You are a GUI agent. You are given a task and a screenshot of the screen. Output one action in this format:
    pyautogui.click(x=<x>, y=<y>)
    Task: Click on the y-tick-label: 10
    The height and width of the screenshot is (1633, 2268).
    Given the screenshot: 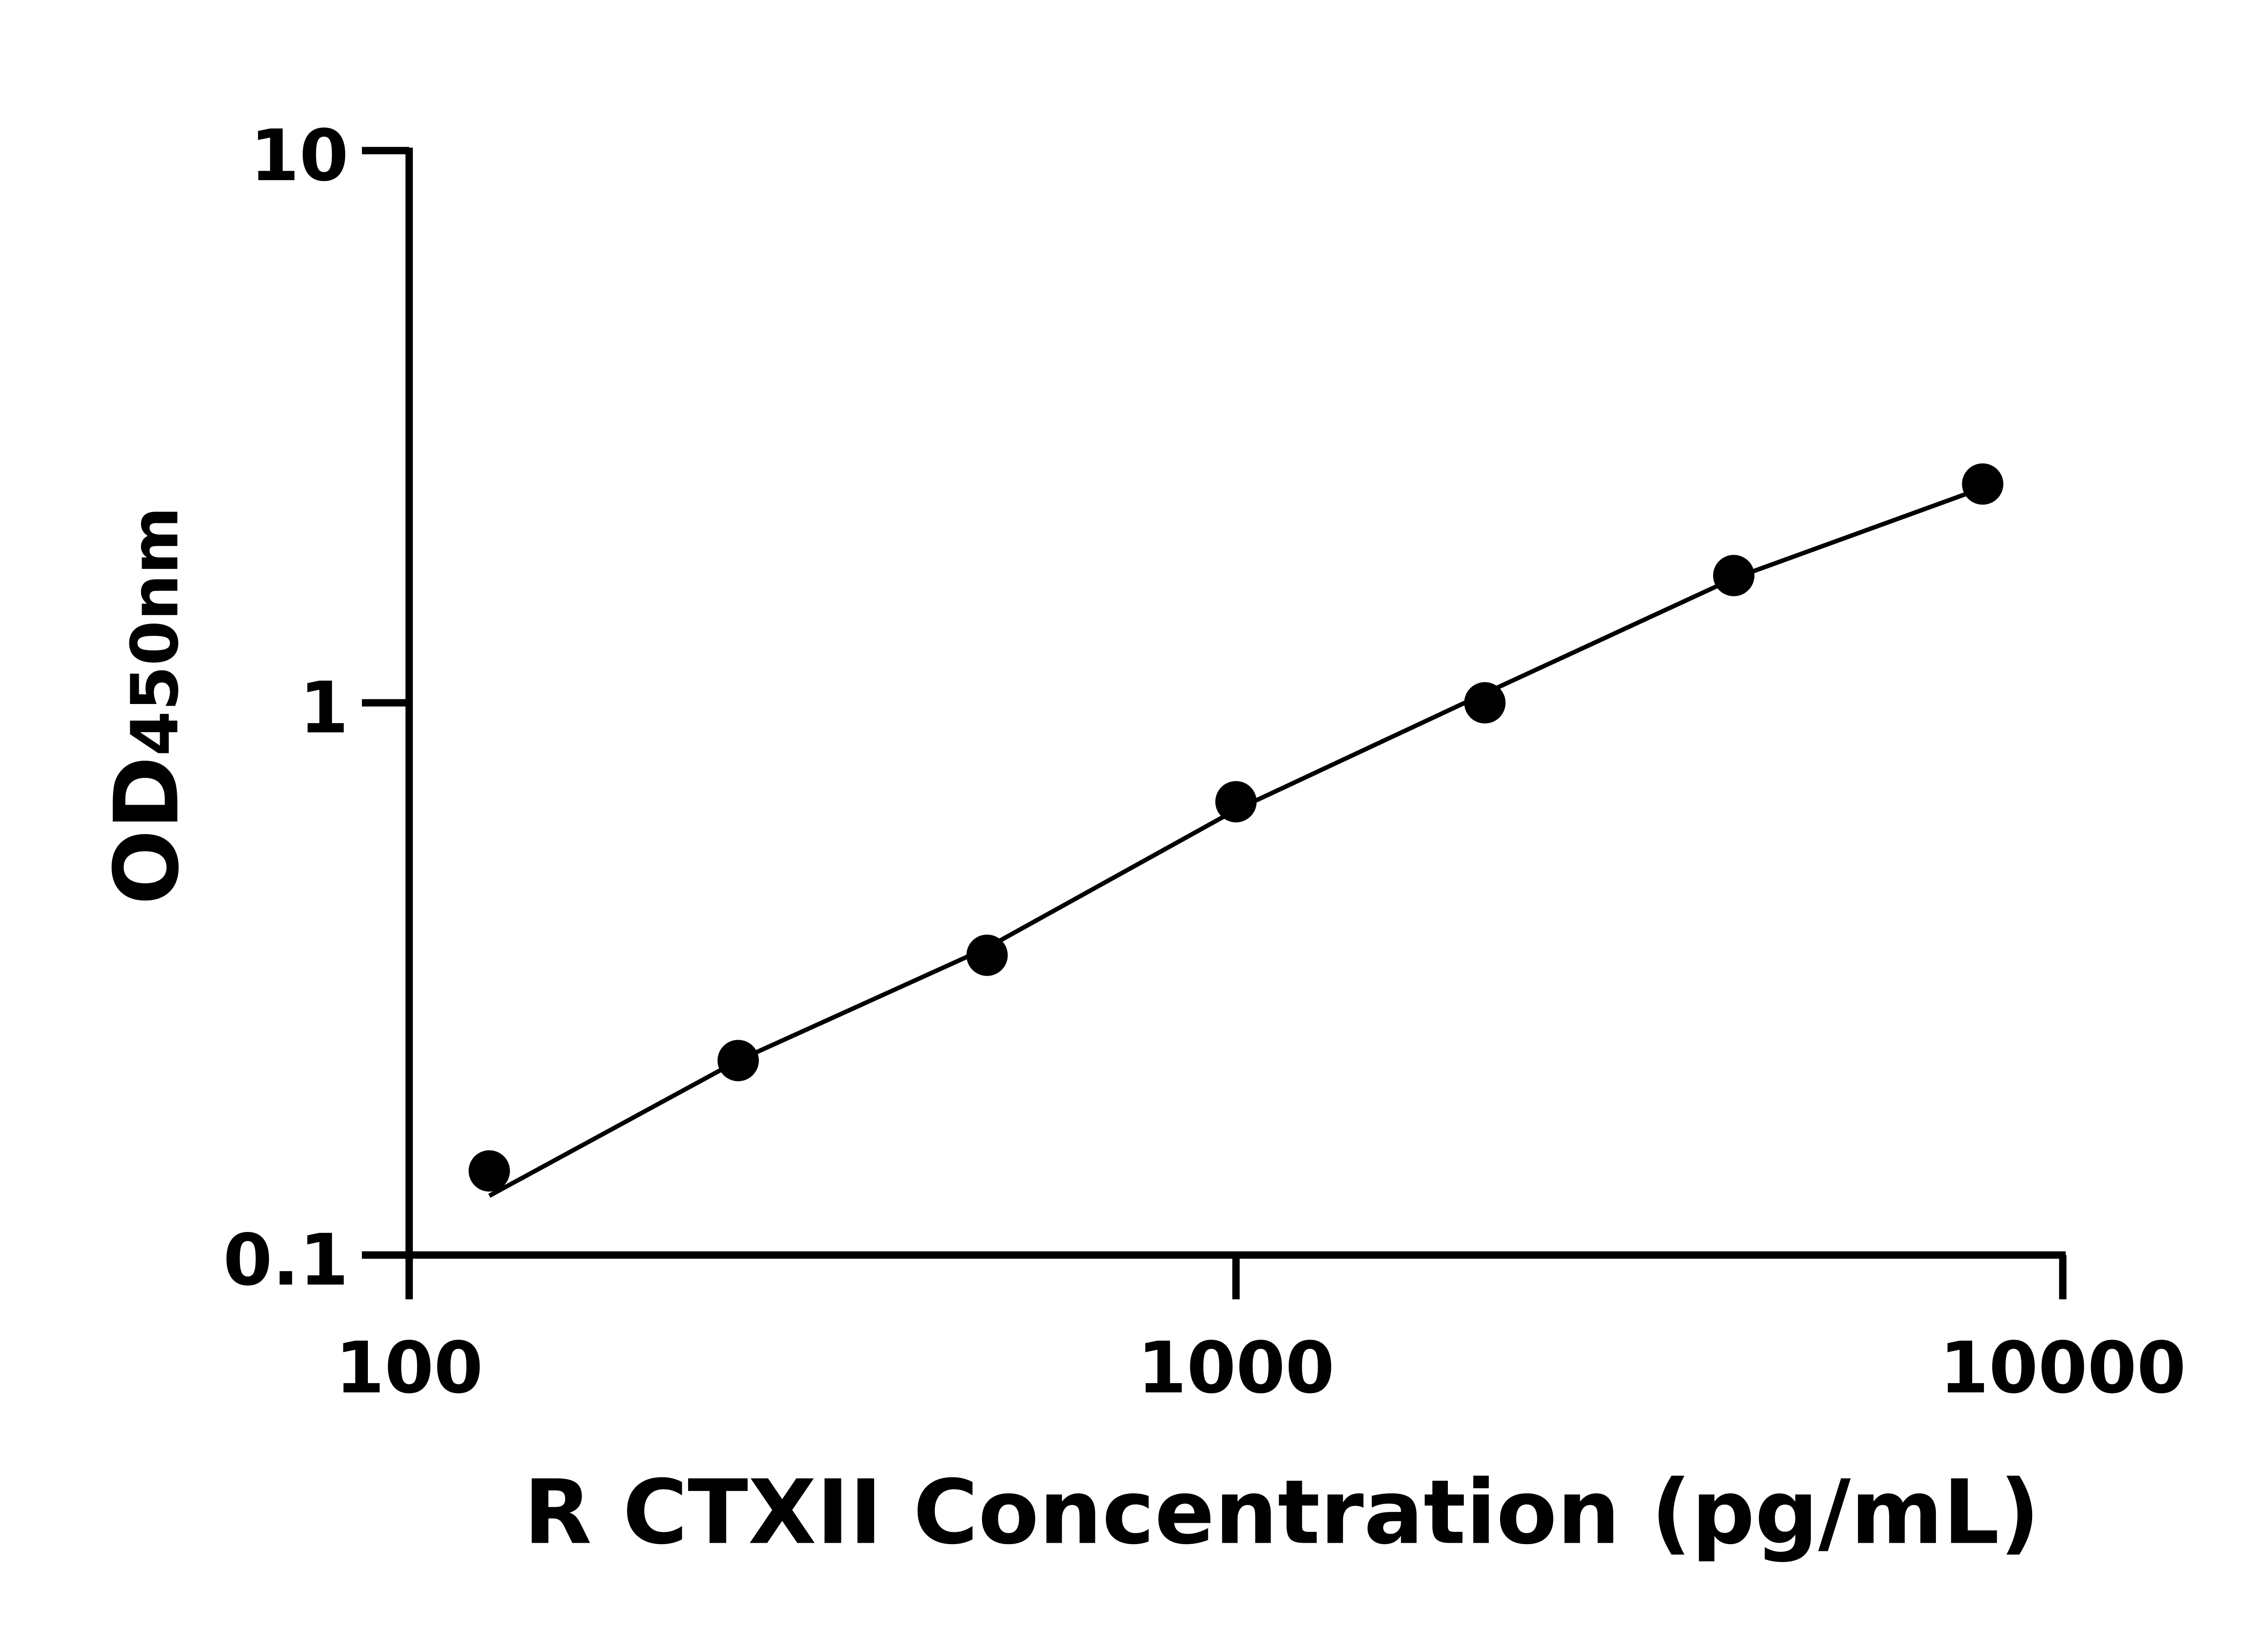 What is the action you would take?
    pyautogui.click(x=299, y=155)
    